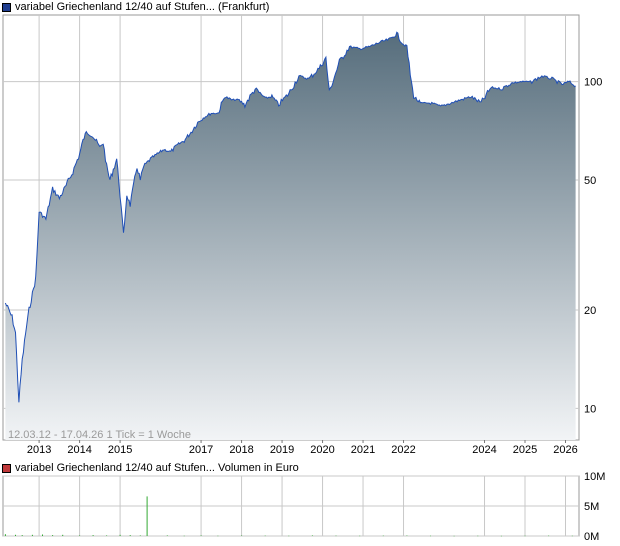 This screenshot has height=546, width=620. What do you see at coordinates (525, 450) in the screenshot?
I see `price-x-tick-label: 2025` at bounding box center [525, 450].